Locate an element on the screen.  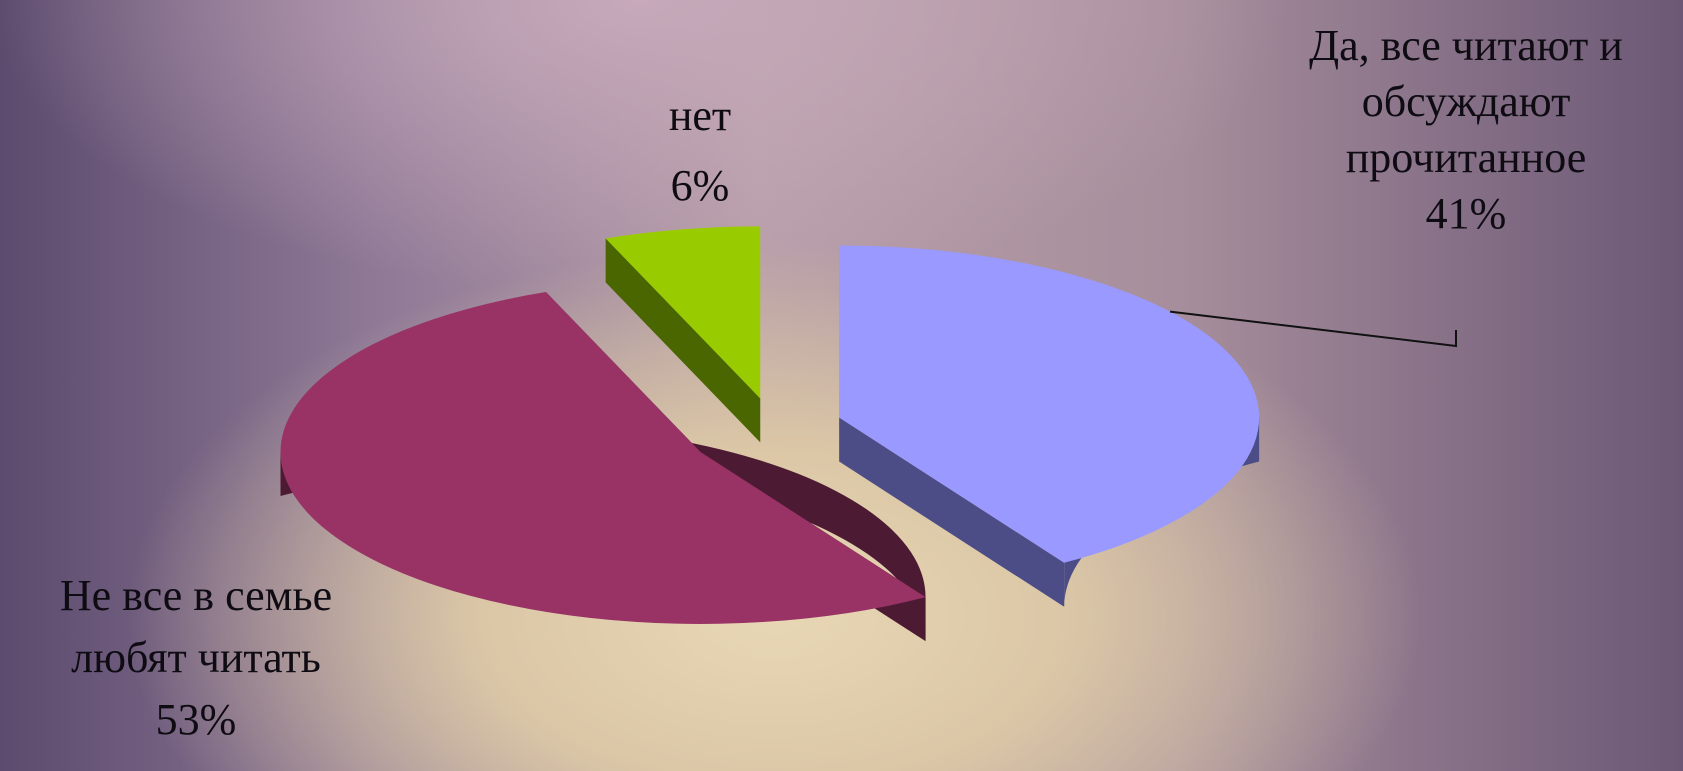
slice-0-label-line: прочитанное is located at coordinates (1466, 157).